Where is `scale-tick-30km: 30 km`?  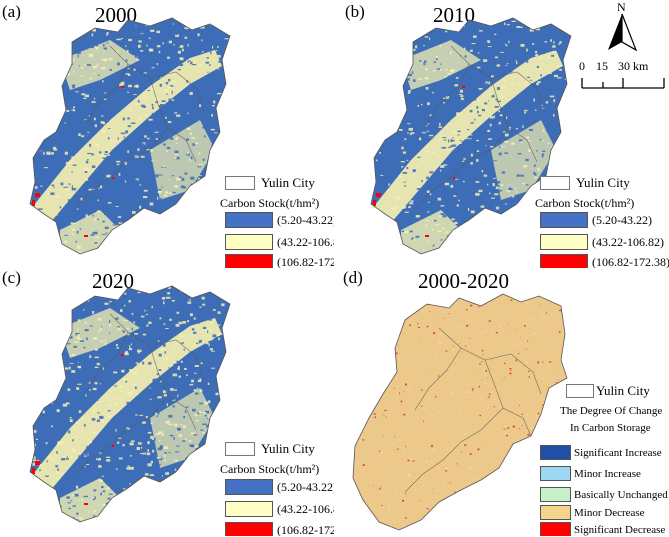
scale-tick-30km: 30 km is located at coordinates (633, 66).